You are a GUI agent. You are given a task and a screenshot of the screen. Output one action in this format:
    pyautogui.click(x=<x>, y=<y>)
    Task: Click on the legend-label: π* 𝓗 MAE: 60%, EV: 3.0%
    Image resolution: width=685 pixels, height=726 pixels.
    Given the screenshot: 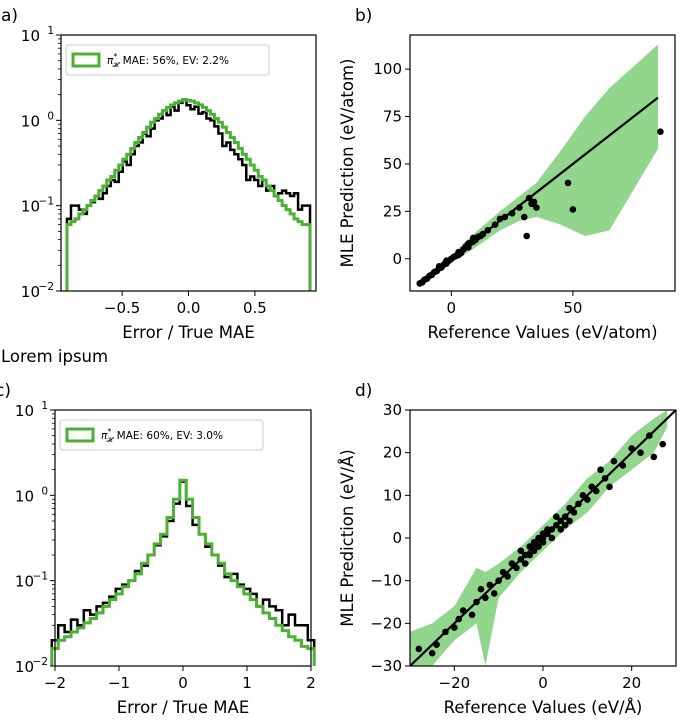 What is the action you would take?
    pyautogui.click(x=162, y=435)
    